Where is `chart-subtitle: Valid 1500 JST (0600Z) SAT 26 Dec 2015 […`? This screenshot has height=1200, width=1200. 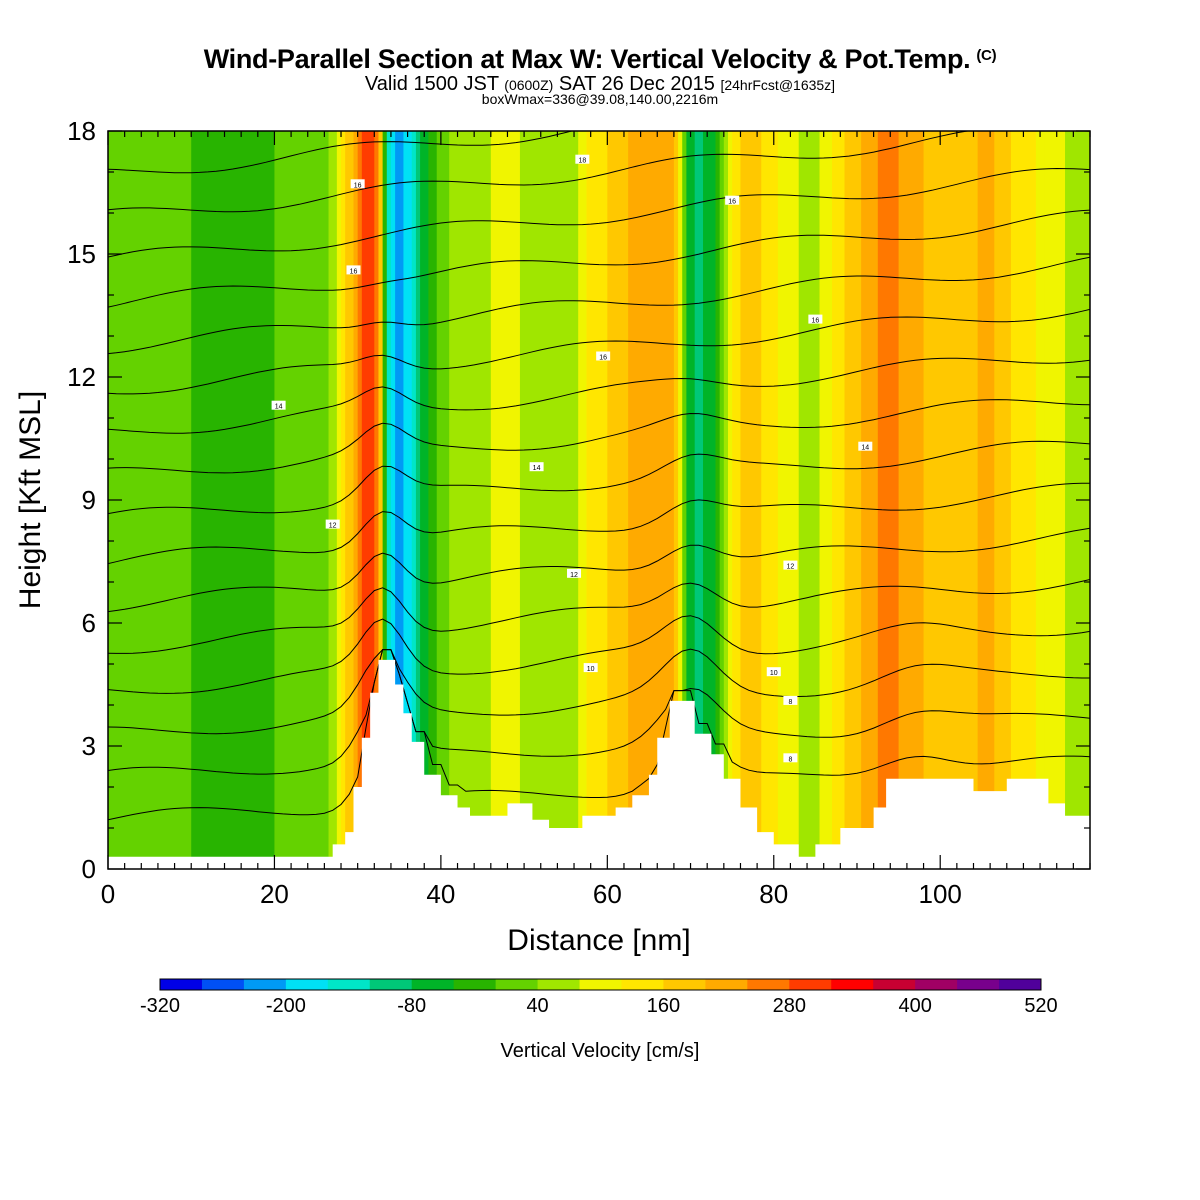
chart-subtitle: Valid 1500 JST (0600Z) SAT 26 Dec 2015 [… is located at coordinates (600, 84).